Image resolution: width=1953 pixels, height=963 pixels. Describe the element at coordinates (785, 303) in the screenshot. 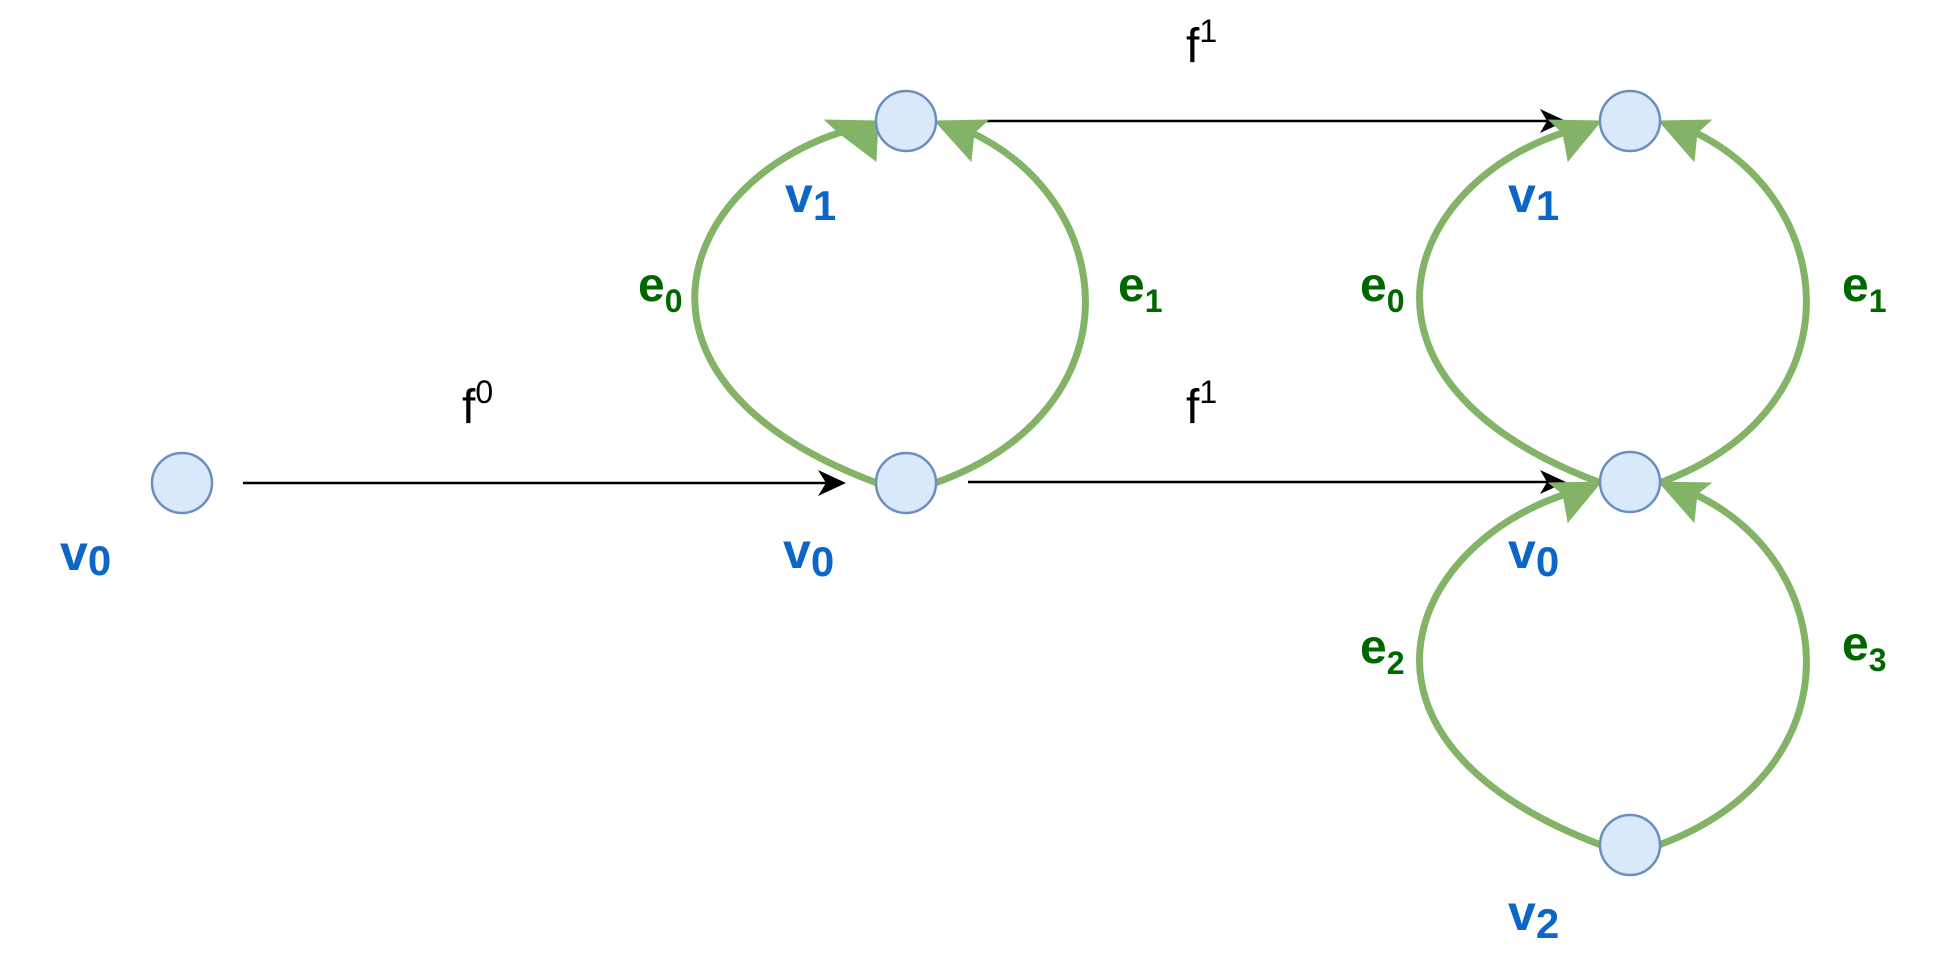

I see `edge-mid-e0` at that location.